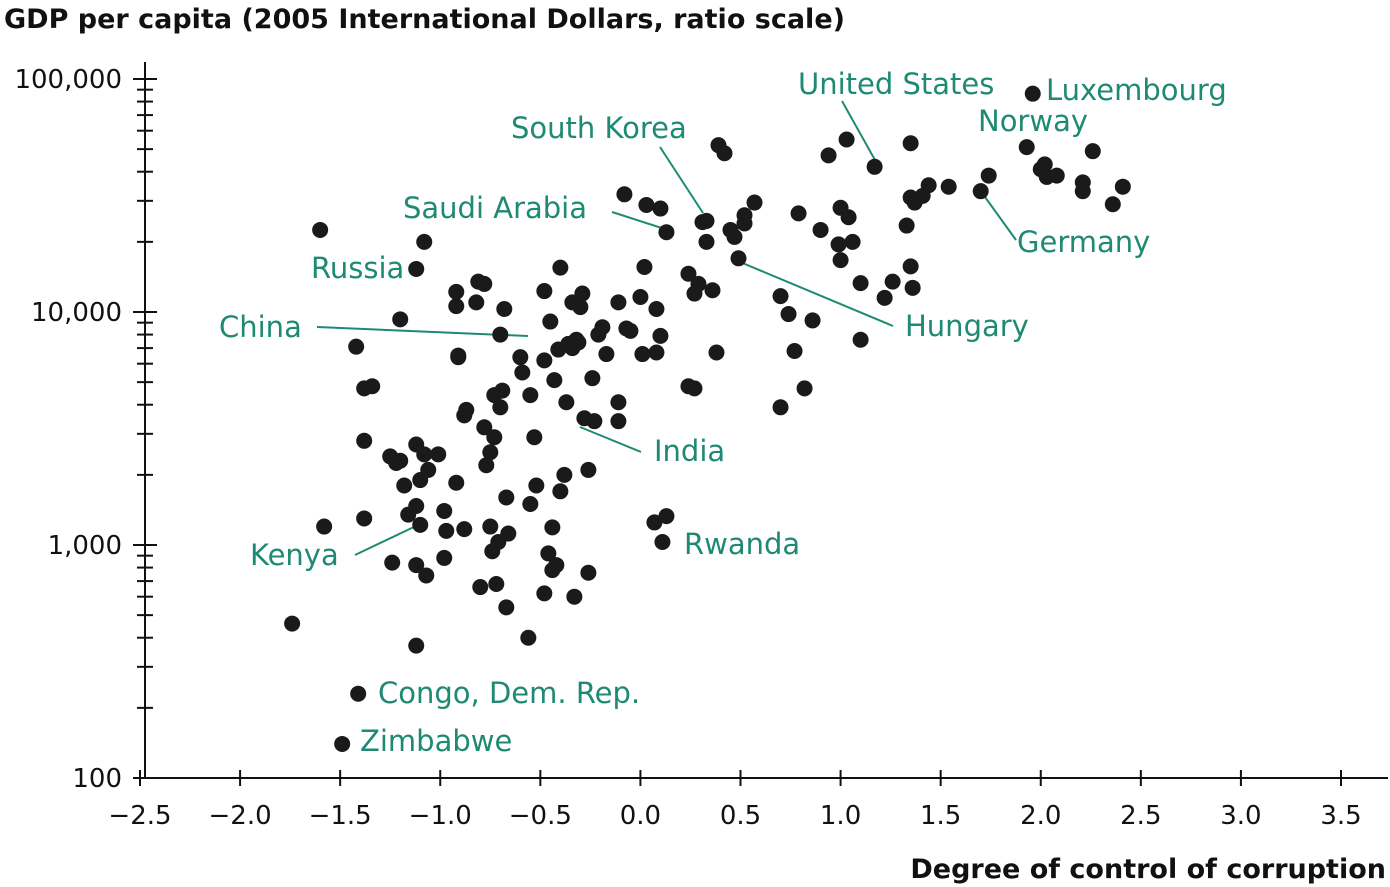 The height and width of the screenshot is (887, 1390). What do you see at coordinates (1040, 816) in the screenshot?
I see `x-tick-label: 2.0` at bounding box center [1040, 816].